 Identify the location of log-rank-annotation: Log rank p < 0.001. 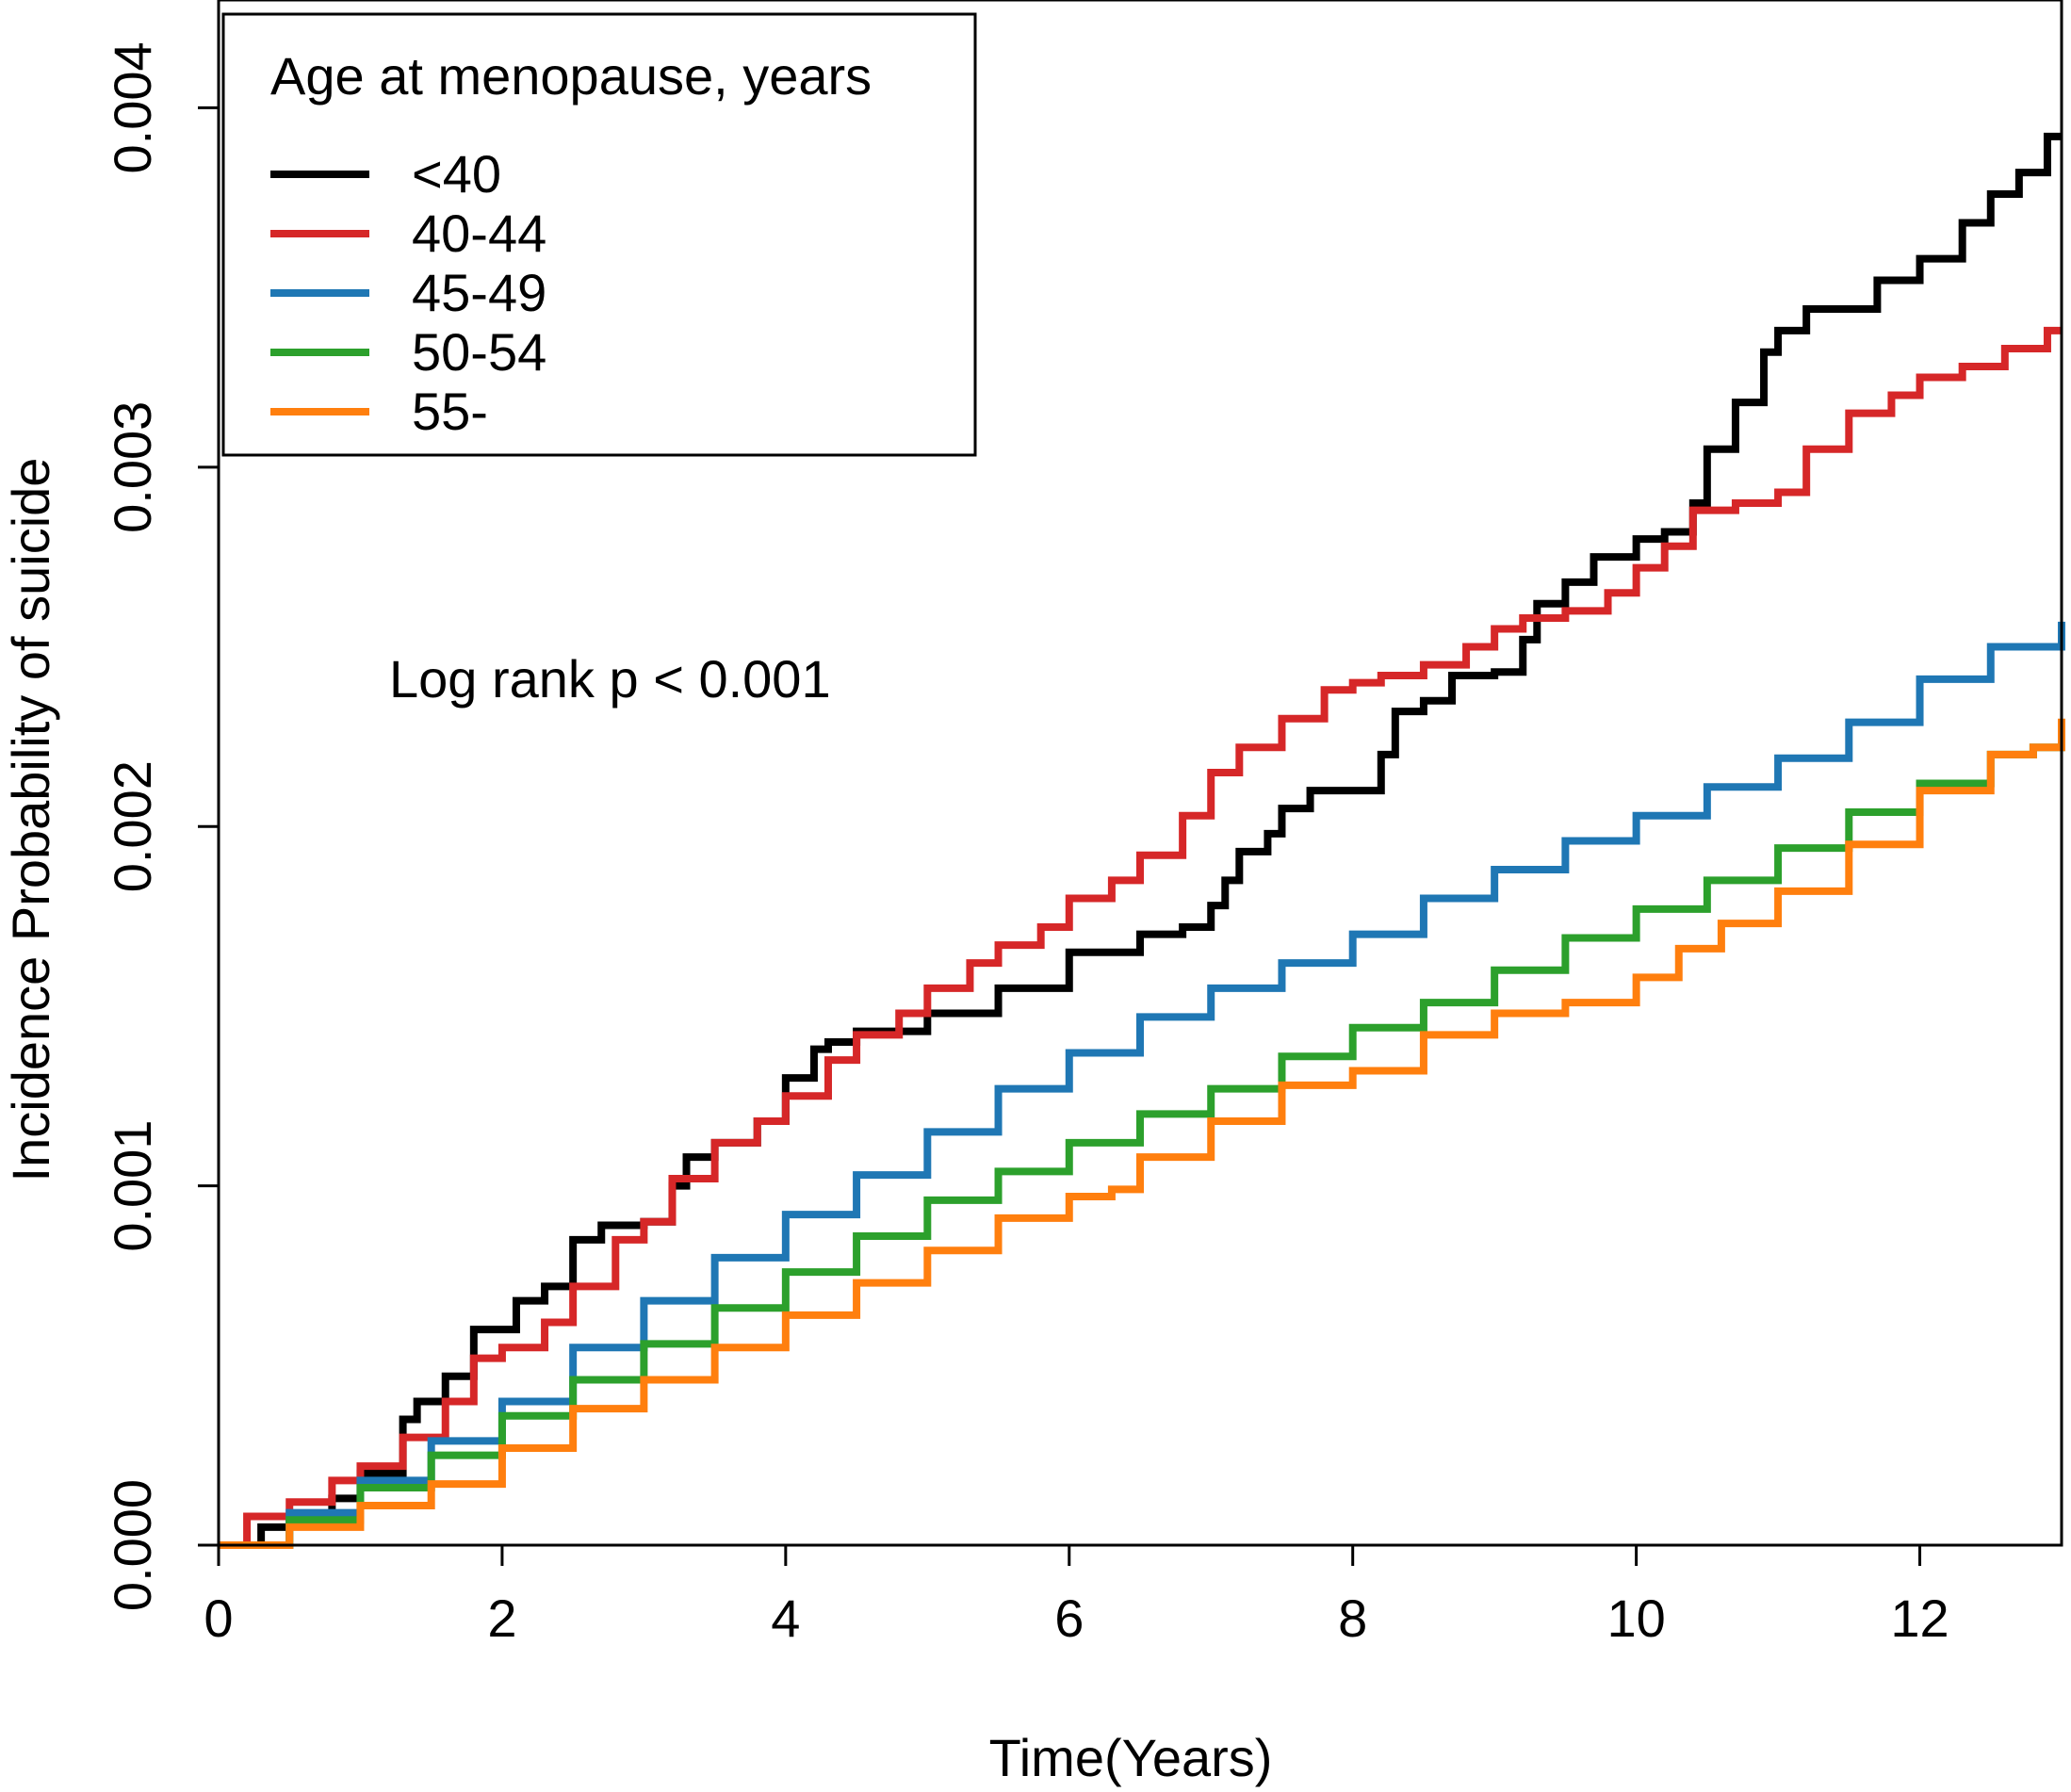
(610, 679).